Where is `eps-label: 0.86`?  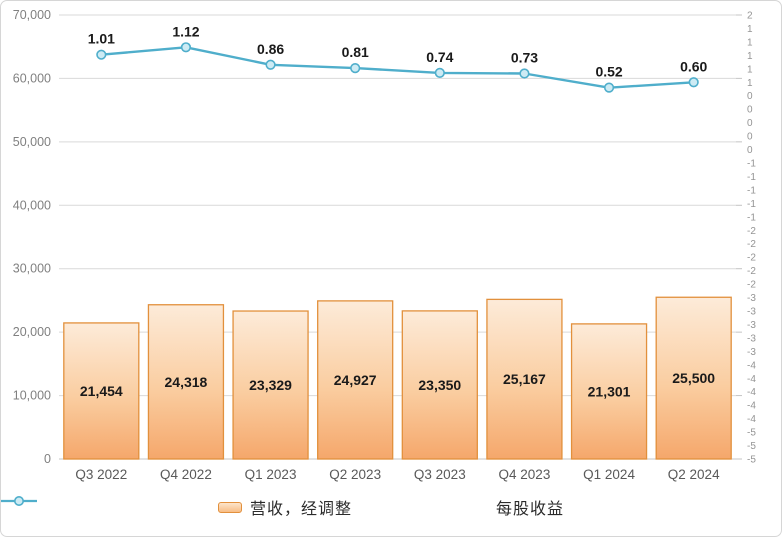
eps-label: 0.86 is located at coordinates (270, 49).